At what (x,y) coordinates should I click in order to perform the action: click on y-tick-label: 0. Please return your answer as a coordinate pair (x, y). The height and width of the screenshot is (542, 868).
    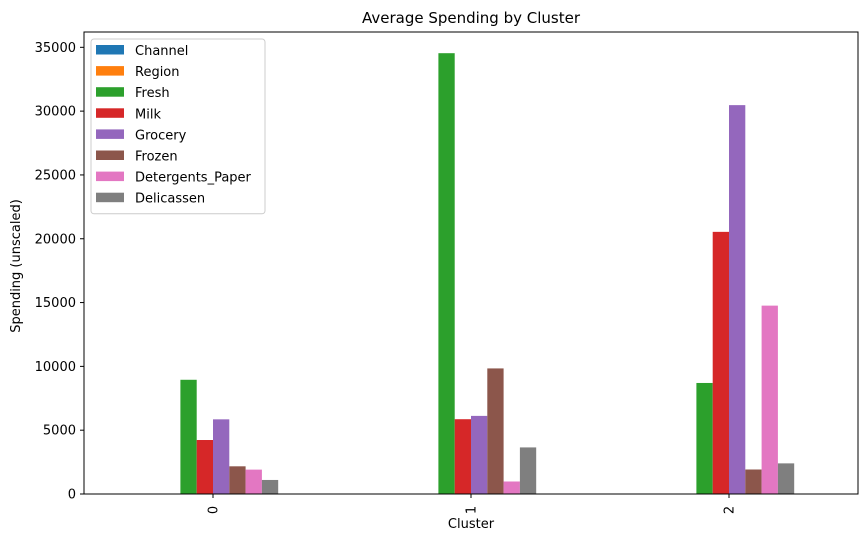
    Looking at the image, I should click on (72, 495).